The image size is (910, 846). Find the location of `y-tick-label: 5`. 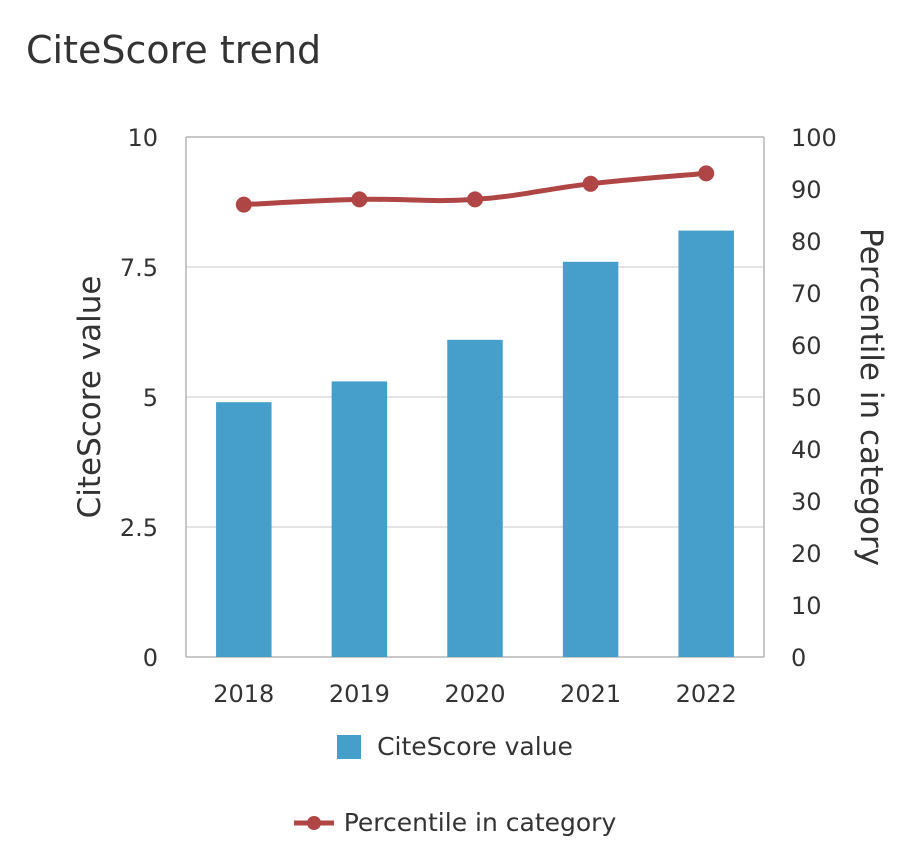

y-tick-label: 5 is located at coordinates (150, 398).